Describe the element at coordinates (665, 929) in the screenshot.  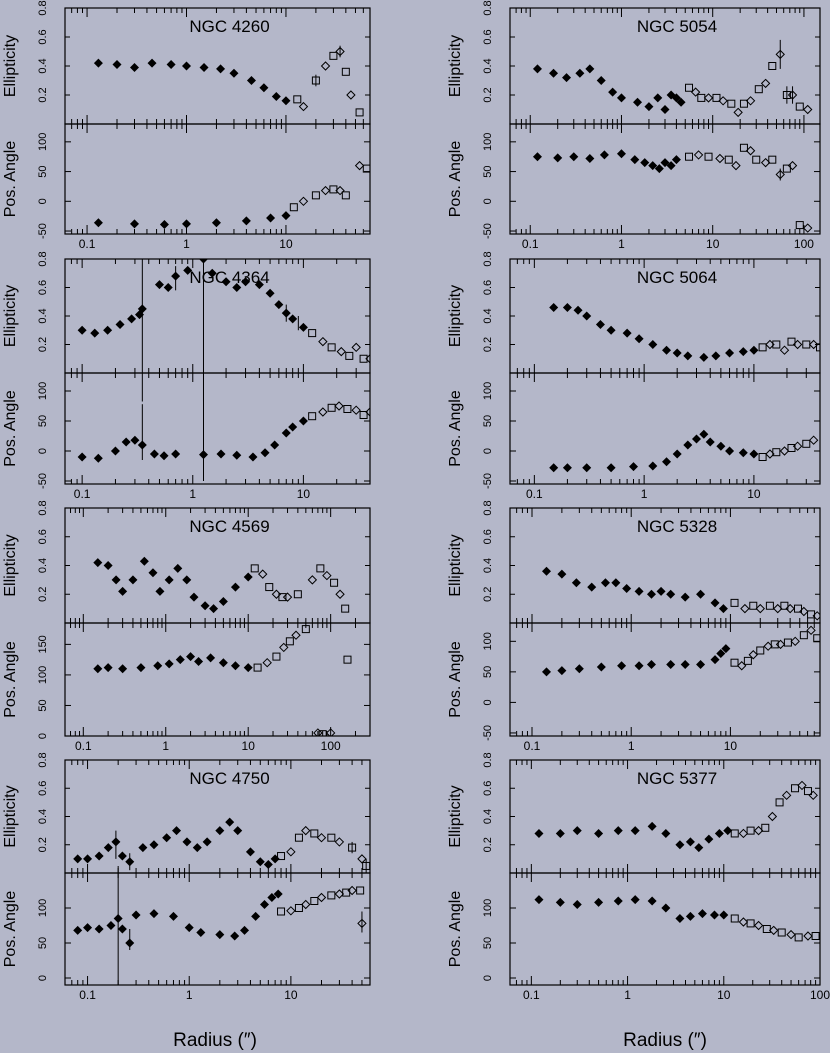
I see `pa-frame` at that location.